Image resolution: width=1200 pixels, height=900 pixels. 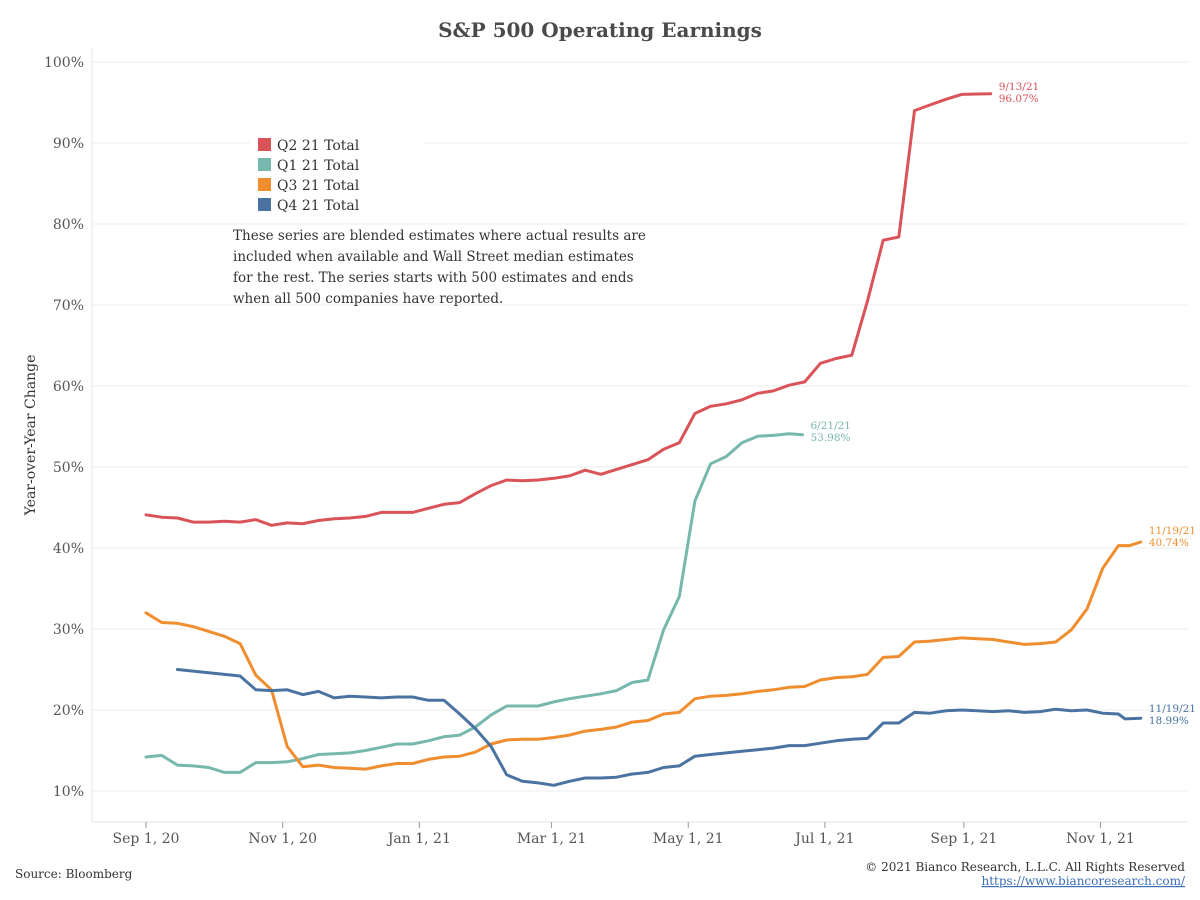 I want to click on y-tick-label: 30%, so click(x=68, y=630).